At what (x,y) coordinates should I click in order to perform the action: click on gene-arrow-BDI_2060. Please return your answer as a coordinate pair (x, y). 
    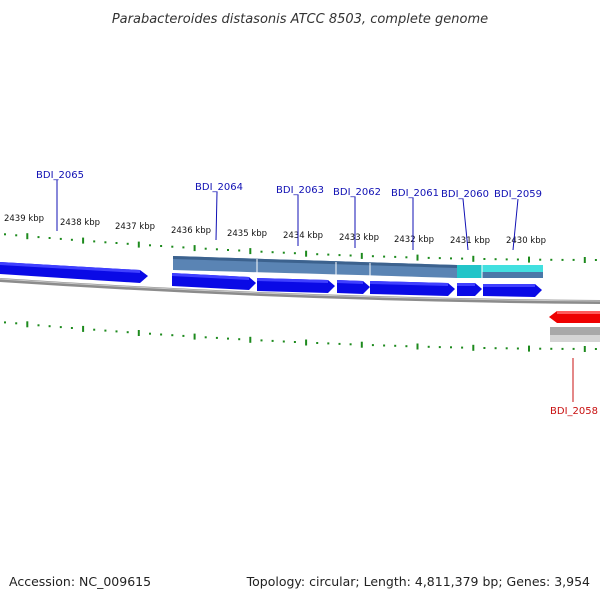
    Looking at the image, I should click on (469, 289).